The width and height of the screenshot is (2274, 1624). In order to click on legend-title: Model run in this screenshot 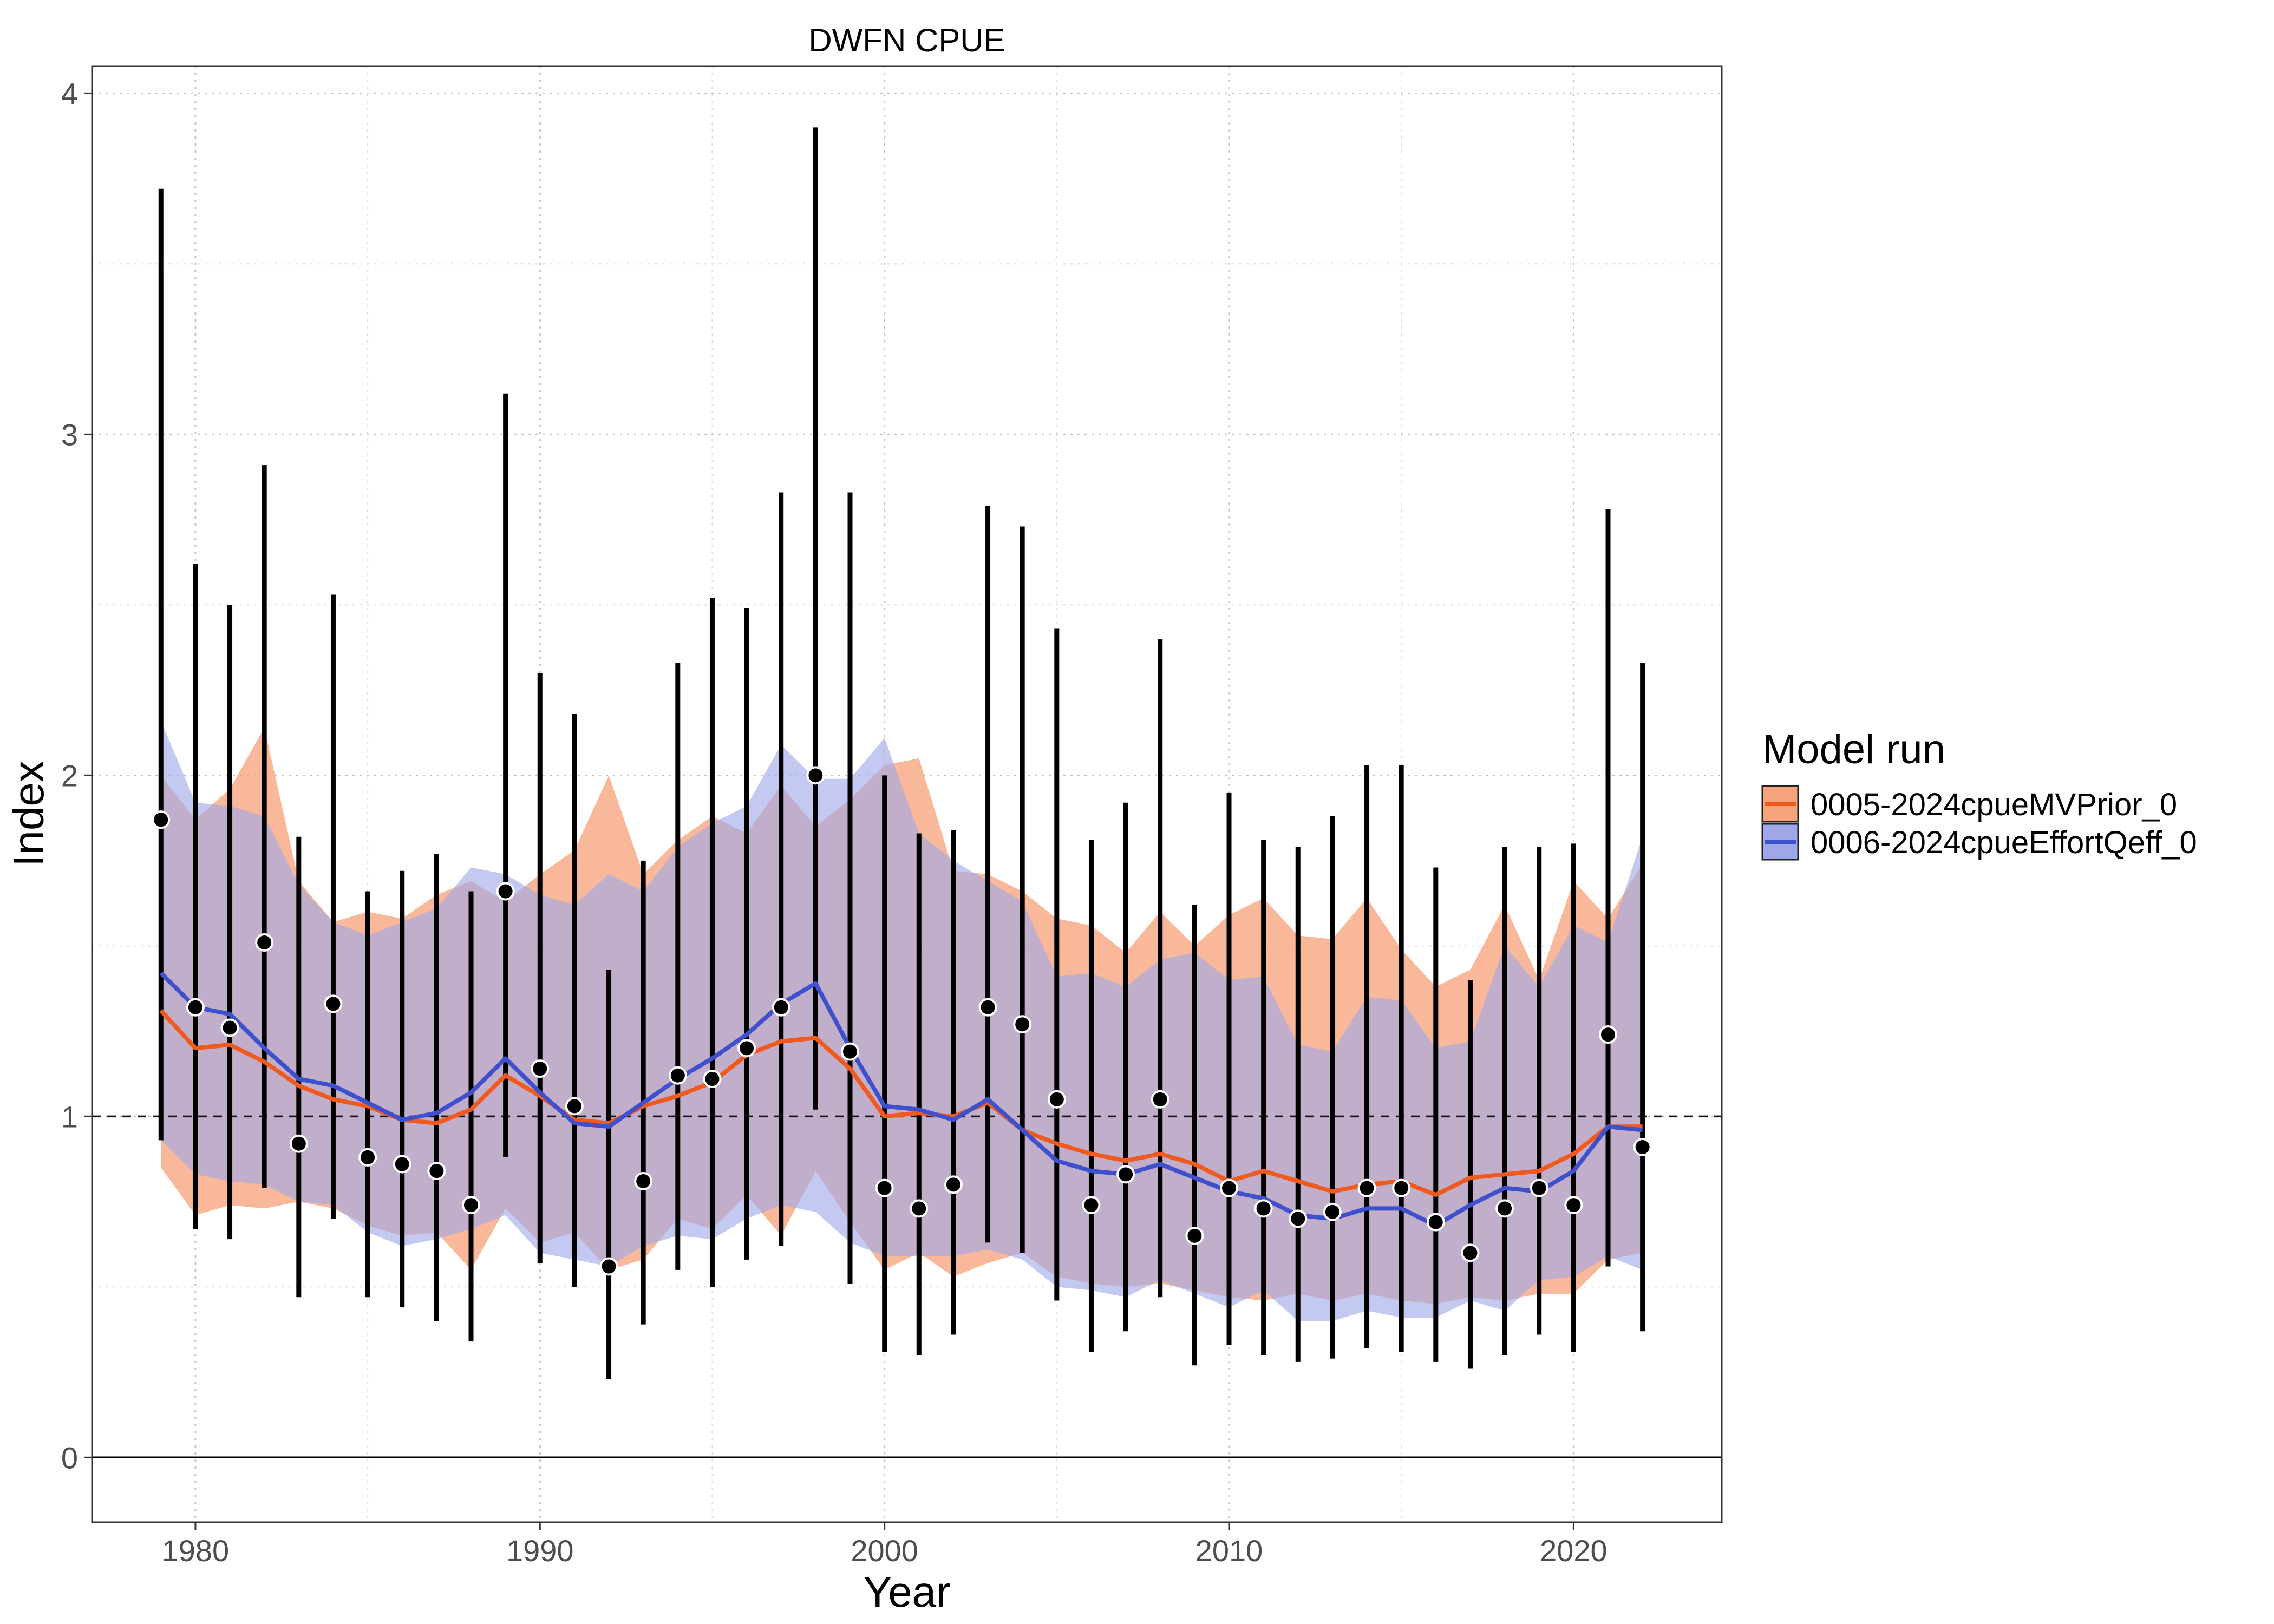, I will do `click(1854, 749)`.